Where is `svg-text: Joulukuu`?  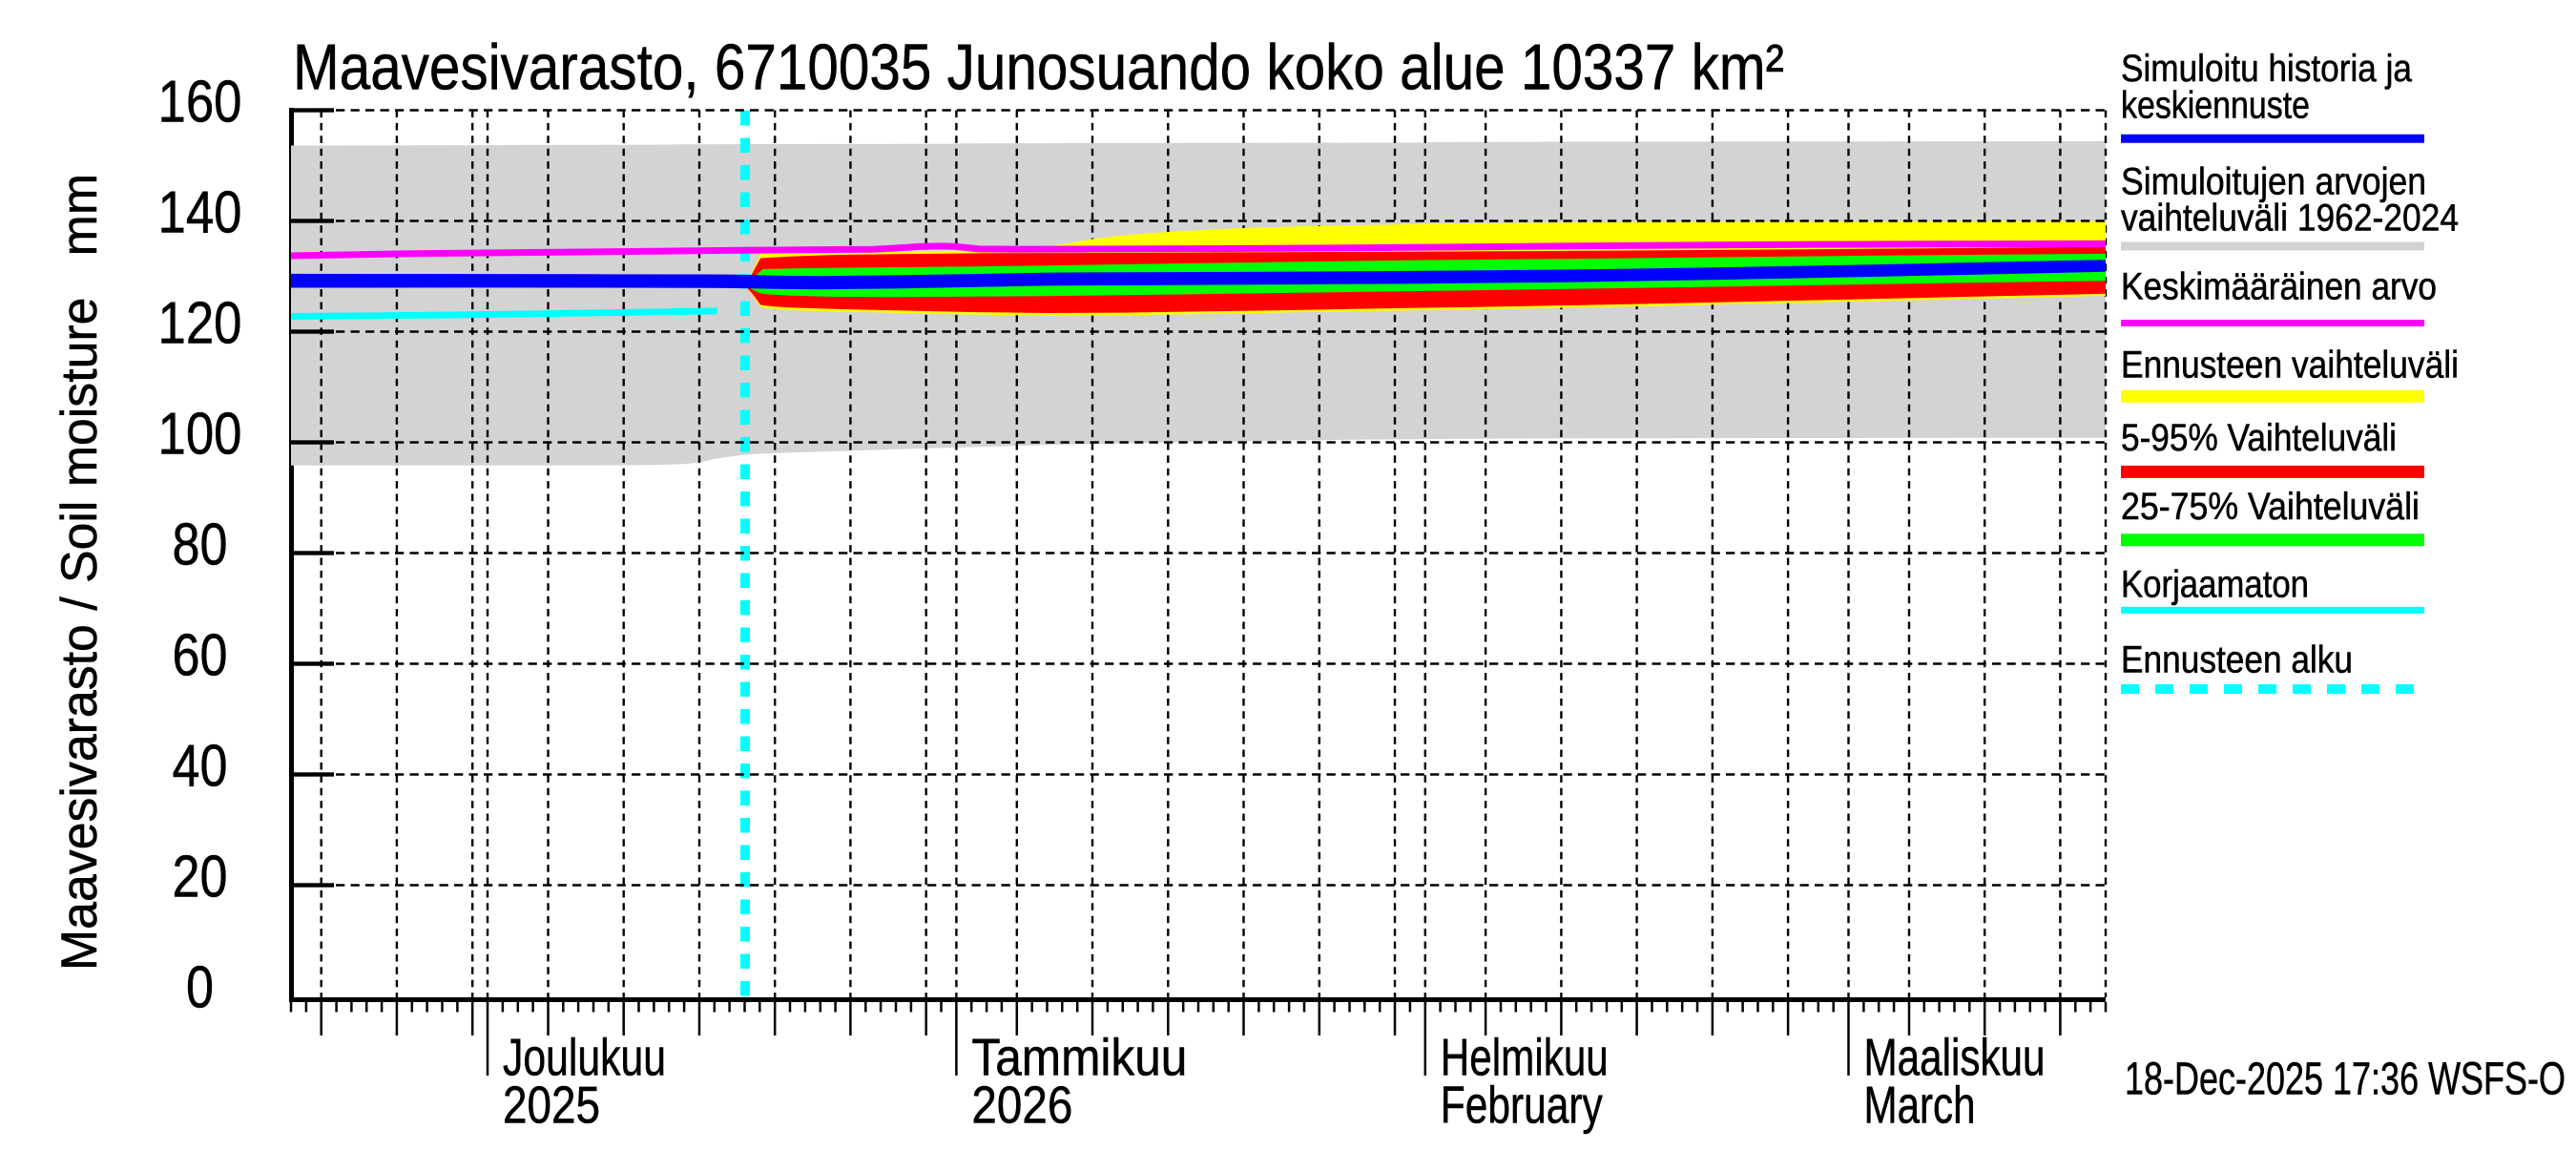 svg-text: Joulukuu is located at coordinates (584, 1057).